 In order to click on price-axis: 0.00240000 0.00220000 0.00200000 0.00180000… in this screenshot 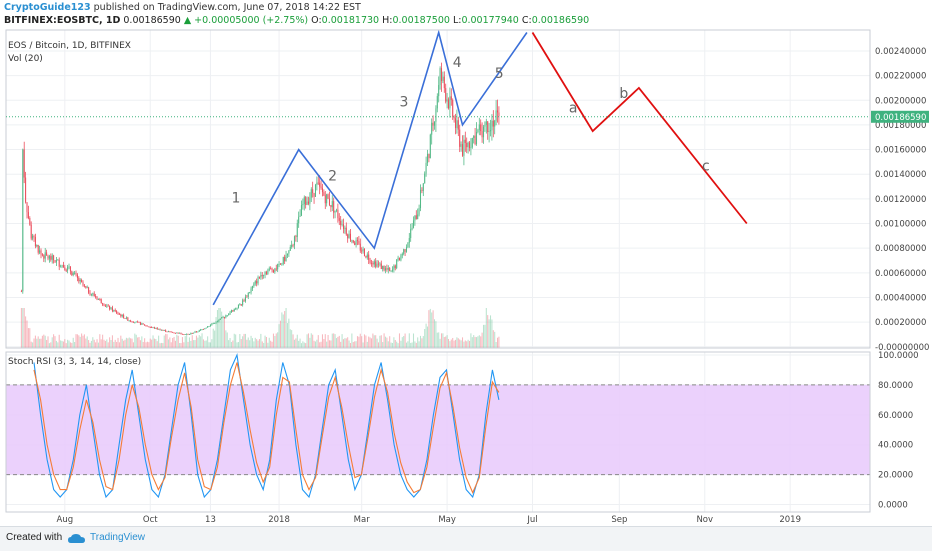, I will do `click(902, 200)`.